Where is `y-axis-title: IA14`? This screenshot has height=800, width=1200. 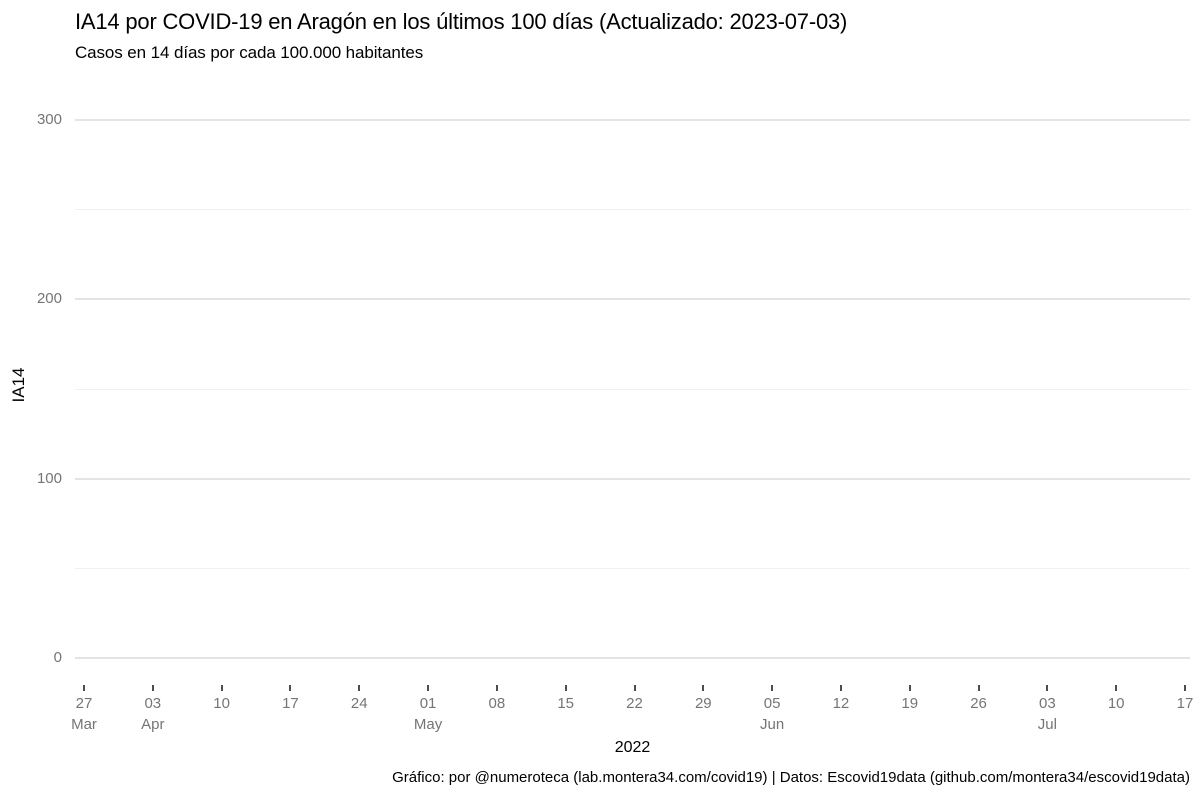
y-axis-title: IA14 is located at coordinates (18, 385).